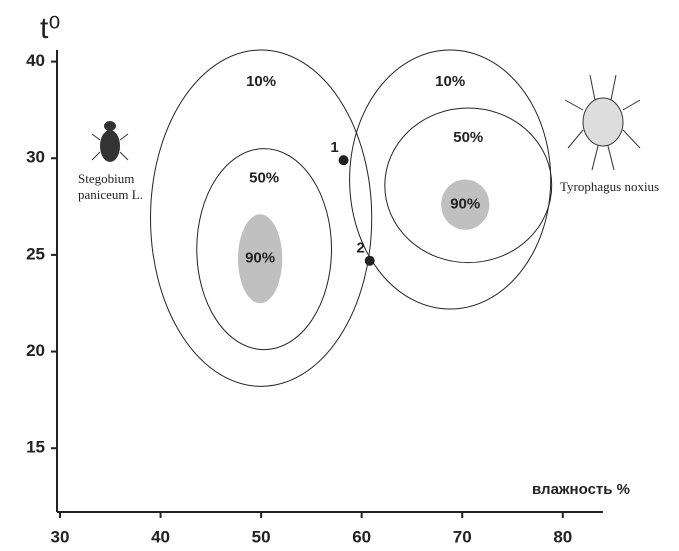 This screenshot has width=679, height=551. Describe the element at coordinates (160, 536) in the screenshot. I see `x-tick-label: 40` at that location.